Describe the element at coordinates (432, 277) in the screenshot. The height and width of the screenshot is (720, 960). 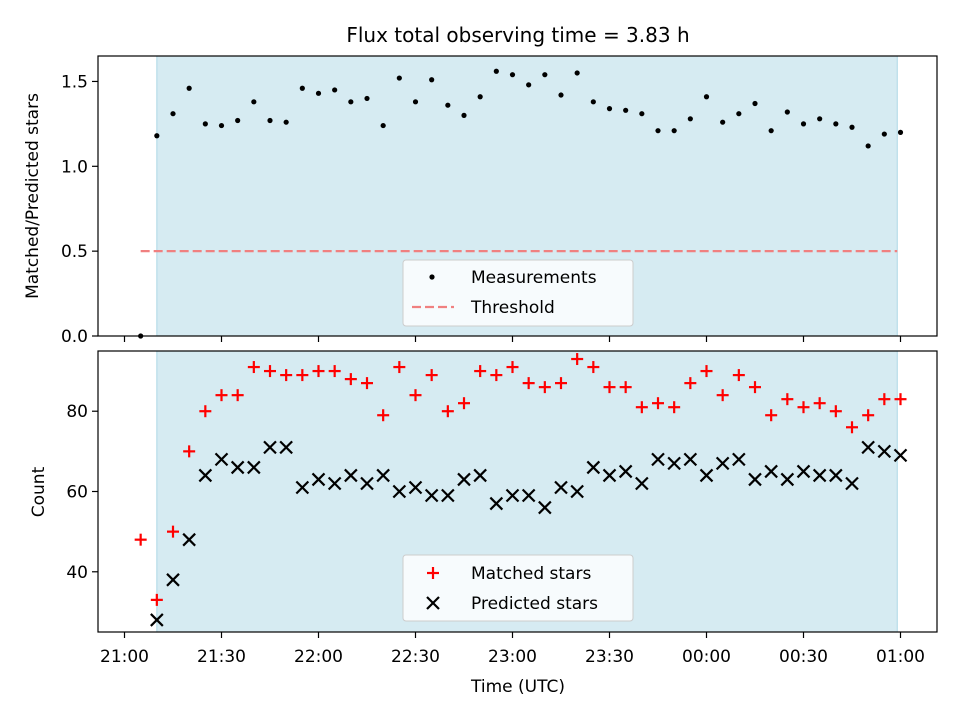
I see `legend-measurements-marker` at that location.